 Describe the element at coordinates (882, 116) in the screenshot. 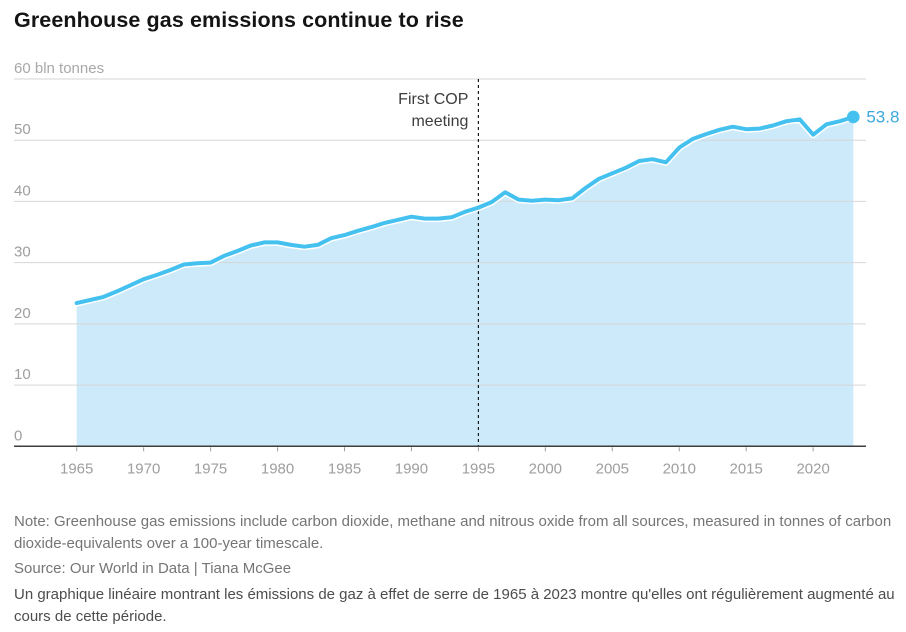

I see `end-value-label: 53.8` at that location.